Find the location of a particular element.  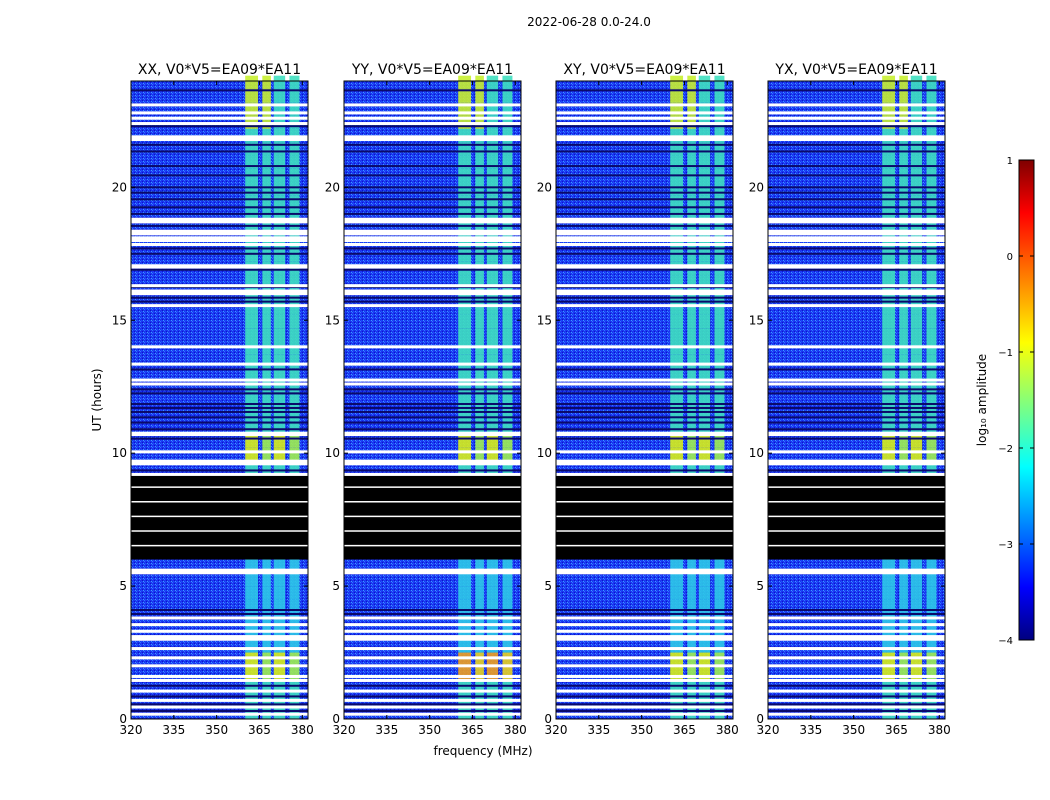

colorbar-tick-label: −4 is located at coordinates (1005, 641).